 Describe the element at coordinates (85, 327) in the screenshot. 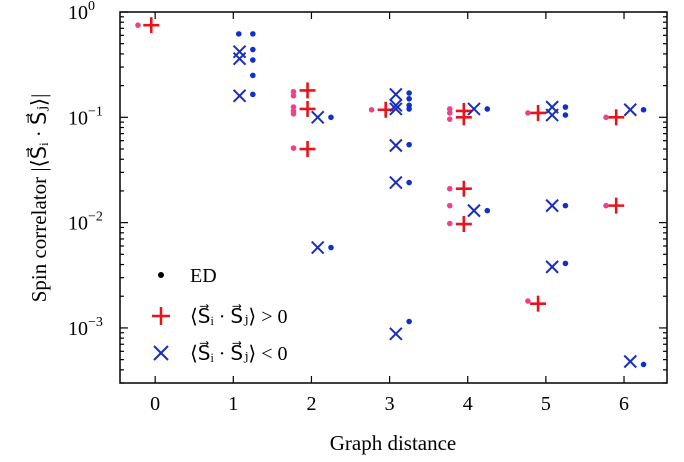

I see `y-tick-label: 10⁻³` at that location.